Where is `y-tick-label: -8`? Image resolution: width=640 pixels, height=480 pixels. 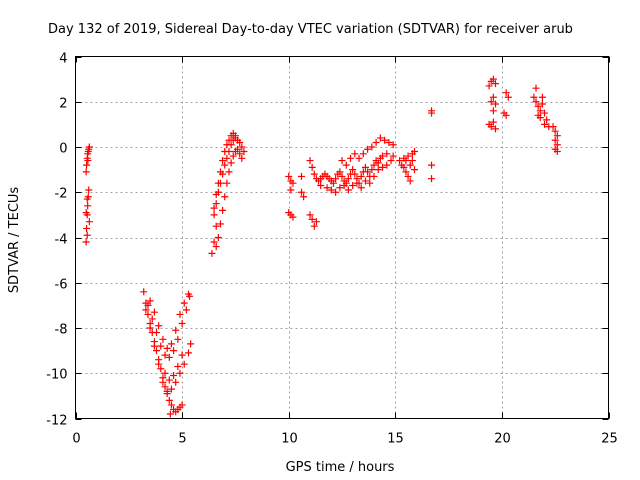
y-tick-label: -8 is located at coordinates (61, 330).